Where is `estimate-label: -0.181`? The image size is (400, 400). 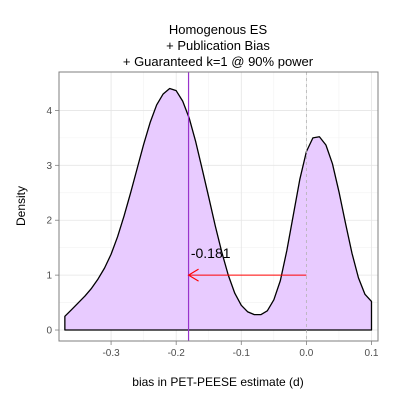 estimate-label: -0.181 is located at coordinates (211, 253).